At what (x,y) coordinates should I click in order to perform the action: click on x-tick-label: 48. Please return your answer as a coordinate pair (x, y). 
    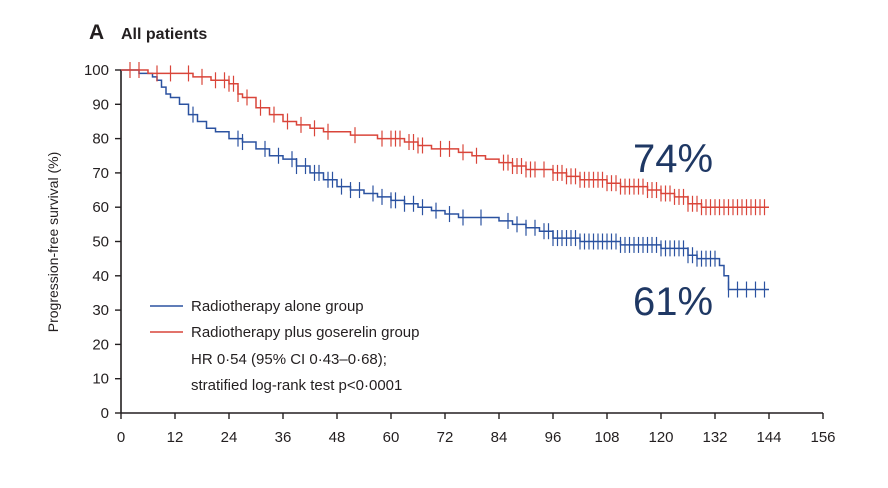
    Looking at the image, I should click on (337, 437).